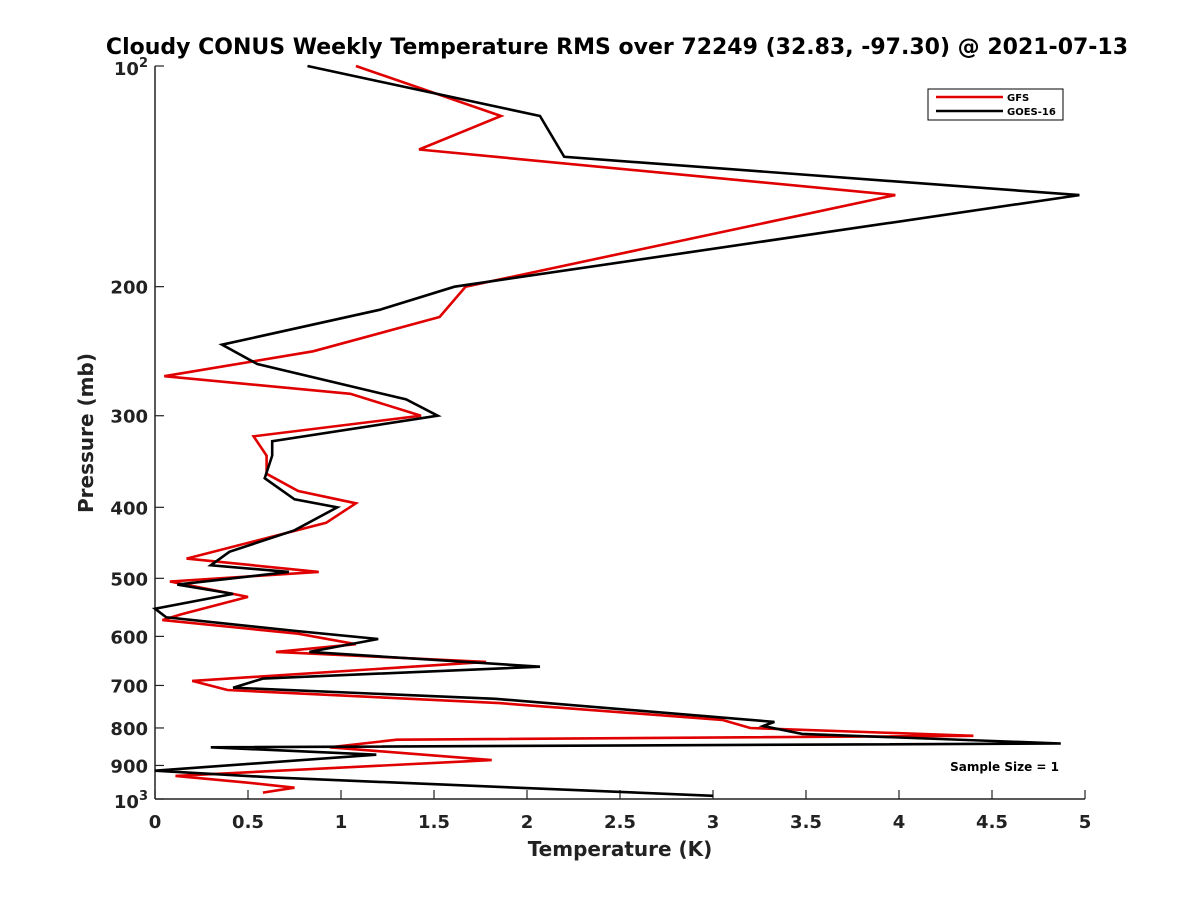 This screenshot has height=900, width=1200. What do you see at coordinates (129, 686) in the screenshot?
I see `y-tick-label: 700` at bounding box center [129, 686].